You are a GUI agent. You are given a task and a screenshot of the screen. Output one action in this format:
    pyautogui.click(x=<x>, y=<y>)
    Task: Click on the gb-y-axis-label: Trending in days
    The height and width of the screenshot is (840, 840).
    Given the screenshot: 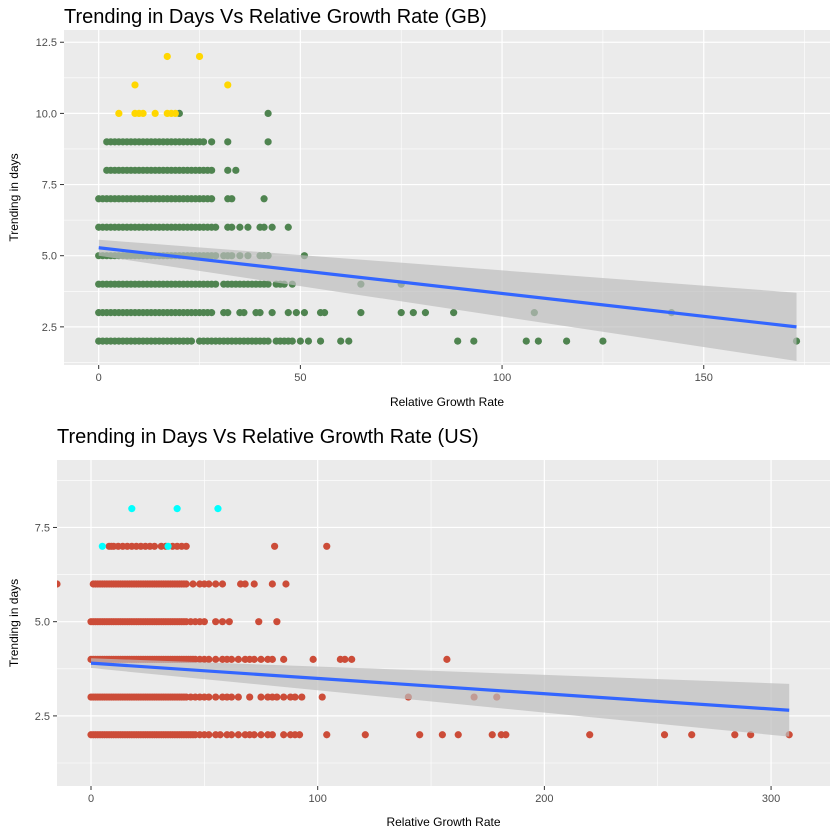 What is the action you would take?
    pyautogui.click(x=14, y=197)
    